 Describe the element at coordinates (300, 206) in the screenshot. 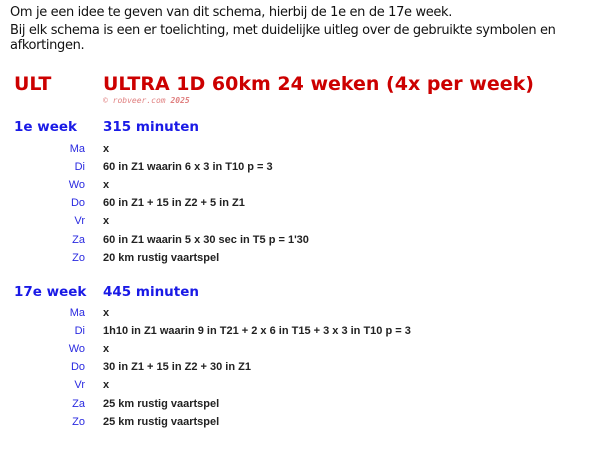

I see `day-row: Do 60 in Z1 + 15 in Z2 + 5 in Z1` at that location.